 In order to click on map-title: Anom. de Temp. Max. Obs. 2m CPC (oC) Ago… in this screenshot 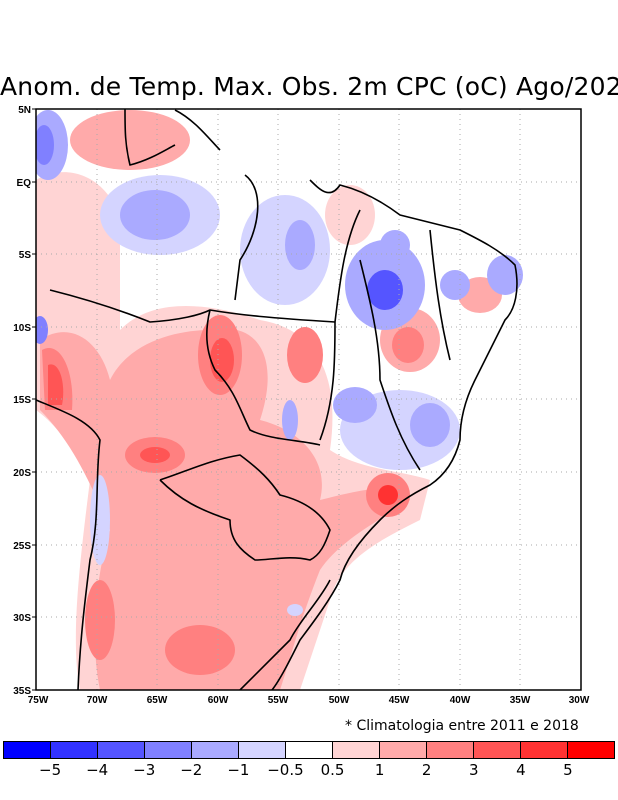, I will do `click(309, 86)`.